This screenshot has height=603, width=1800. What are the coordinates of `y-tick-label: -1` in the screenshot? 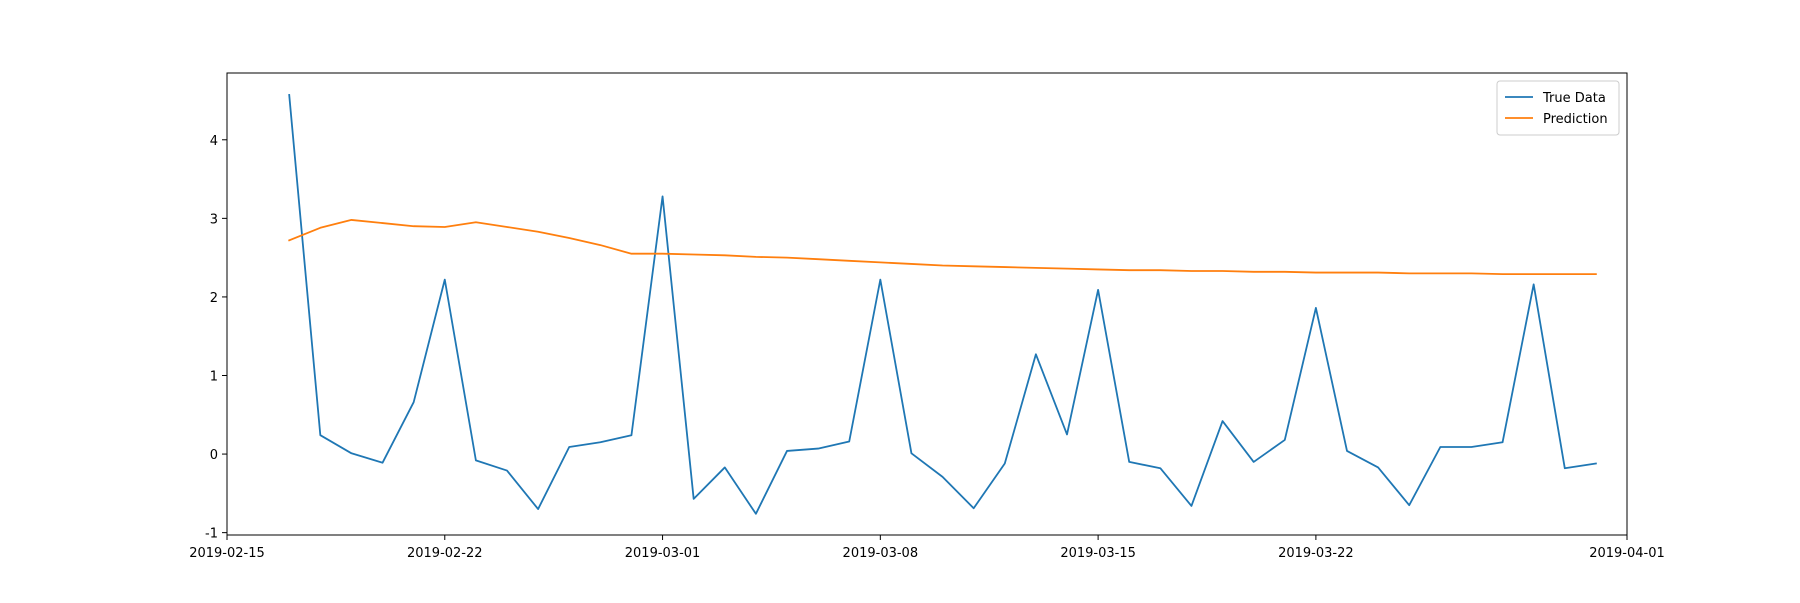 It's located at (211, 534).